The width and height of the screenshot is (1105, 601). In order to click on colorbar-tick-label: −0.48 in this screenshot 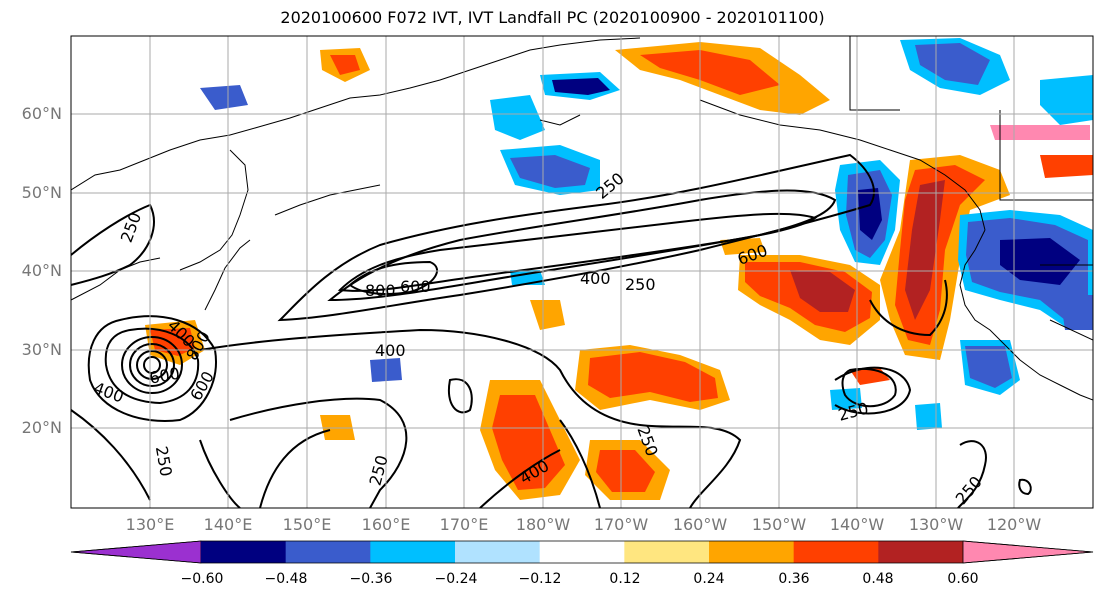, I will do `click(286, 579)`.